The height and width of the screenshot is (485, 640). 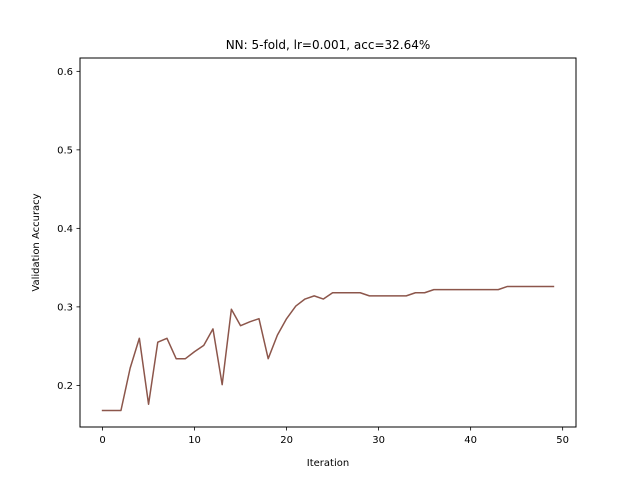 What do you see at coordinates (65, 307) in the screenshot?
I see `y-tick-label: 0.3` at bounding box center [65, 307].